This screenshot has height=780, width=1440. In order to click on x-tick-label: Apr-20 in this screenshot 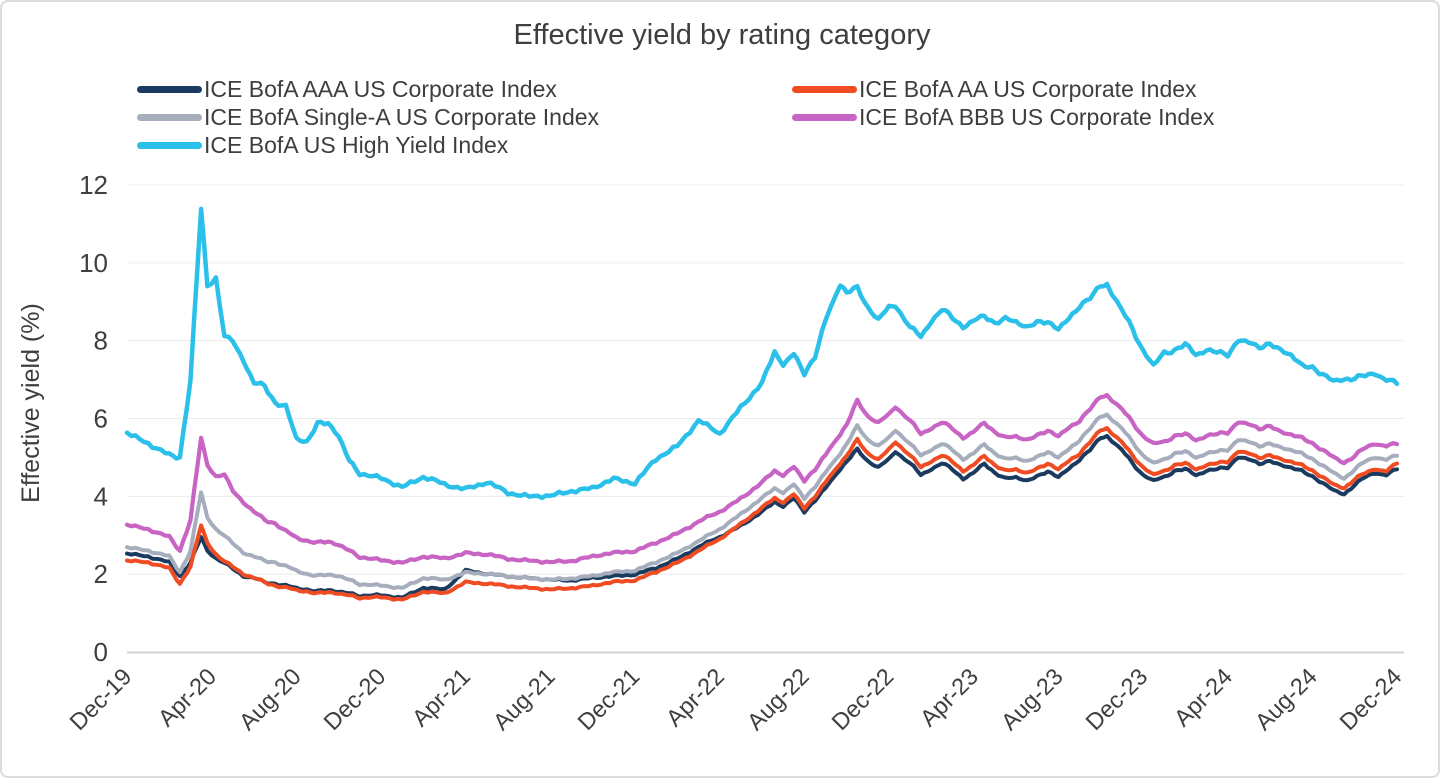, I will do `click(187, 697)`.